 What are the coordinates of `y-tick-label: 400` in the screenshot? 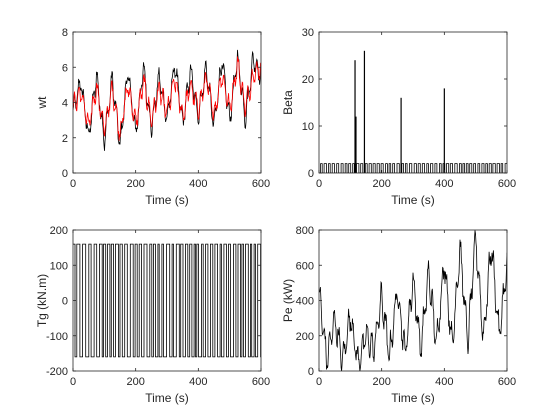 It's located at (305, 302).